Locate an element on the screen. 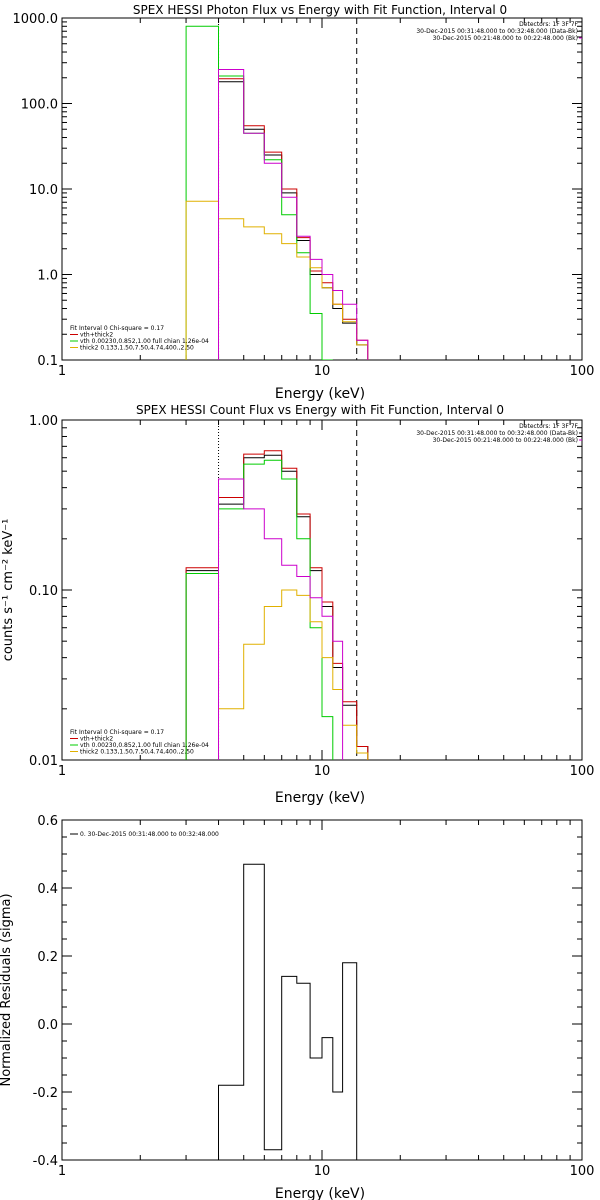 This screenshot has height=1200, width=600. y-tick-label: 0.10 is located at coordinates (43, 591).